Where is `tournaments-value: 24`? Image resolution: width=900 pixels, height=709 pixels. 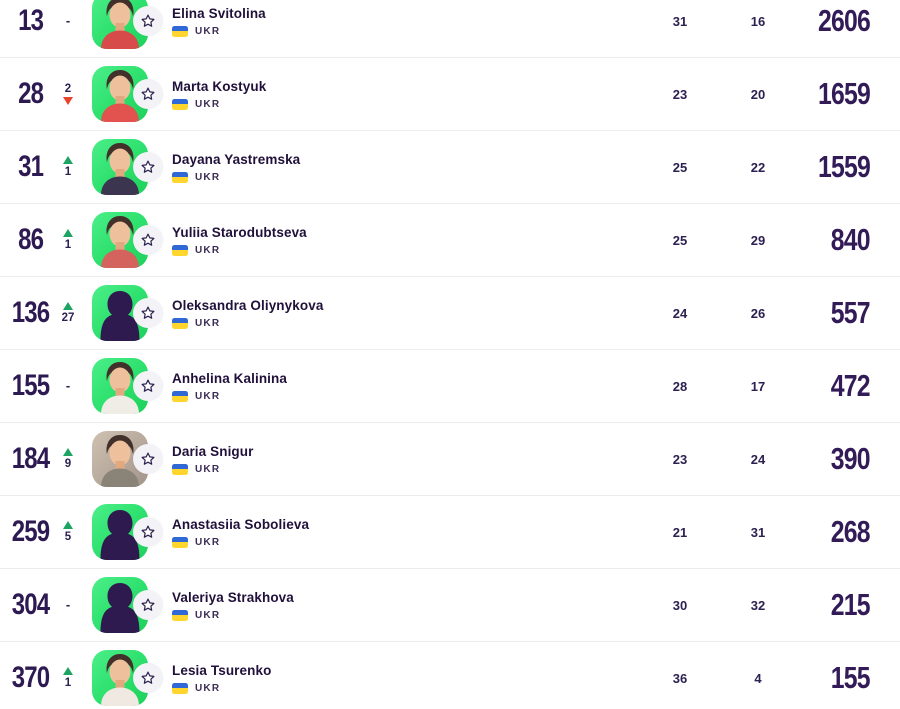
tournaments-value: 24 is located at coordinates (758, 459).